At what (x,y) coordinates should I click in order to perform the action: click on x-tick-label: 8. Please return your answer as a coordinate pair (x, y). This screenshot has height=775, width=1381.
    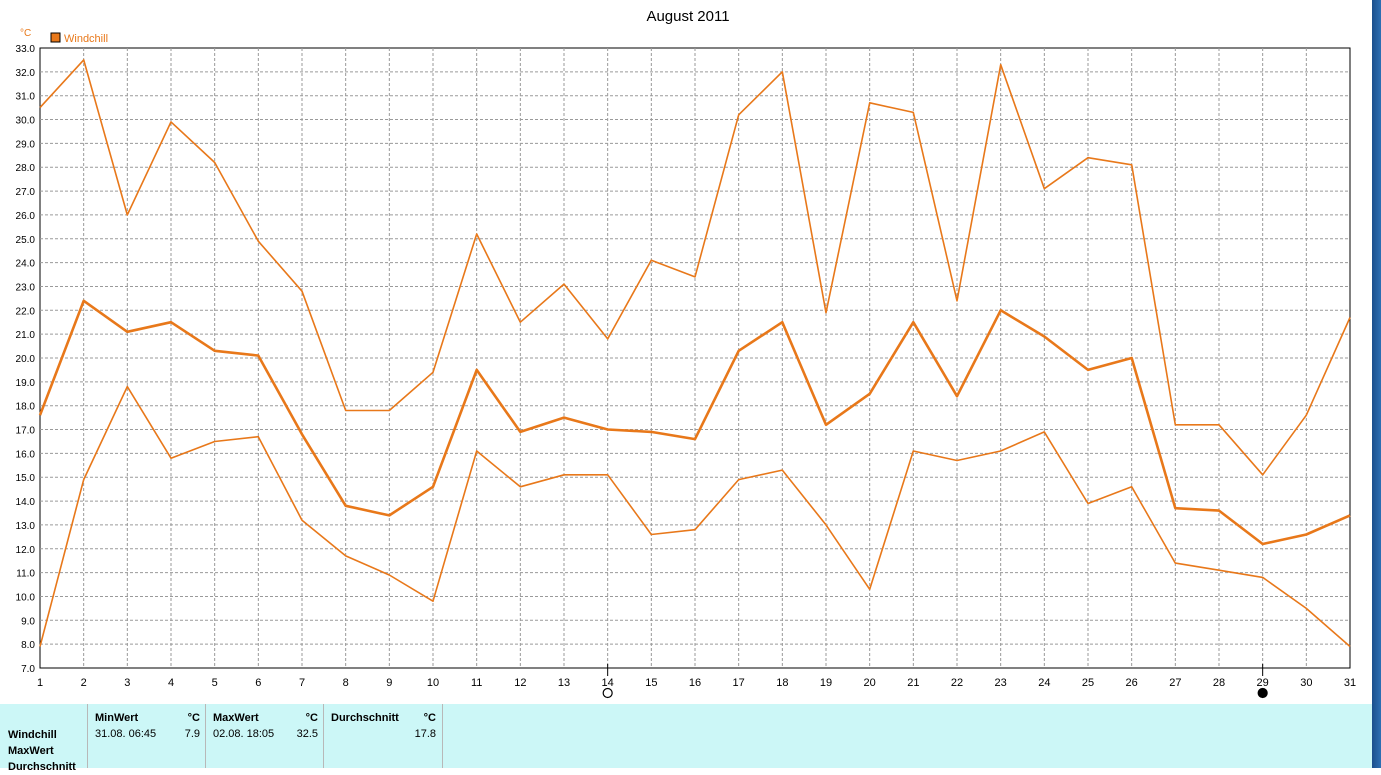
    Looking at the image, I should click on (346, 683).